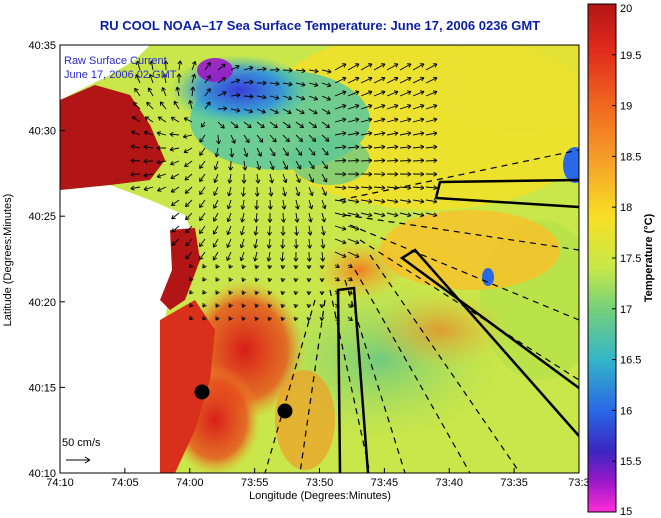 The height and width of the screenshot is (518, 661). What do you see at coordinates (180, 269) in the screenshot?
I see `sst-coastal-strip` at bounding box center [180, 269].